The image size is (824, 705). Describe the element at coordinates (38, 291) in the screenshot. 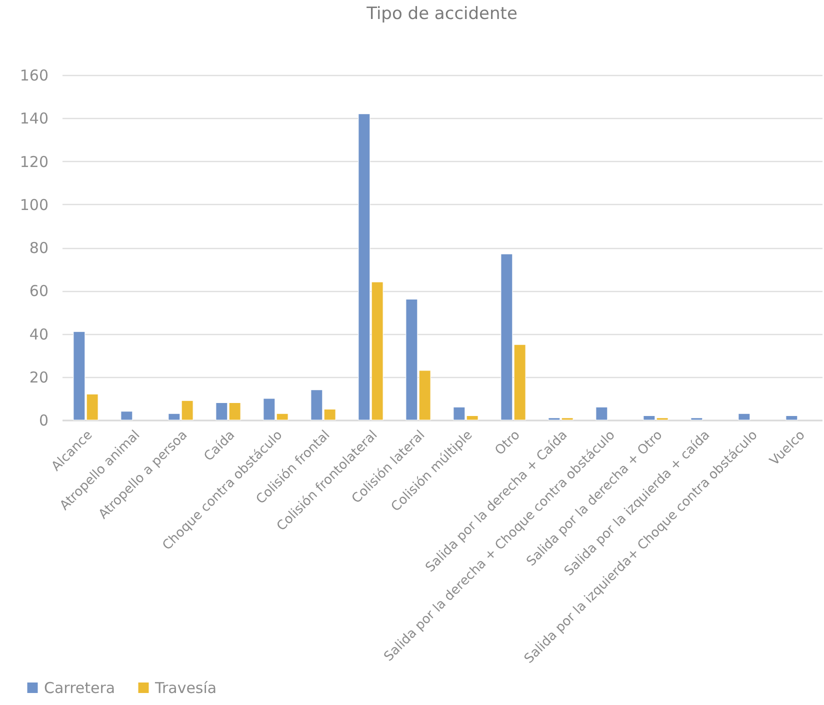

I see `y-tick-label: 60` at that location.